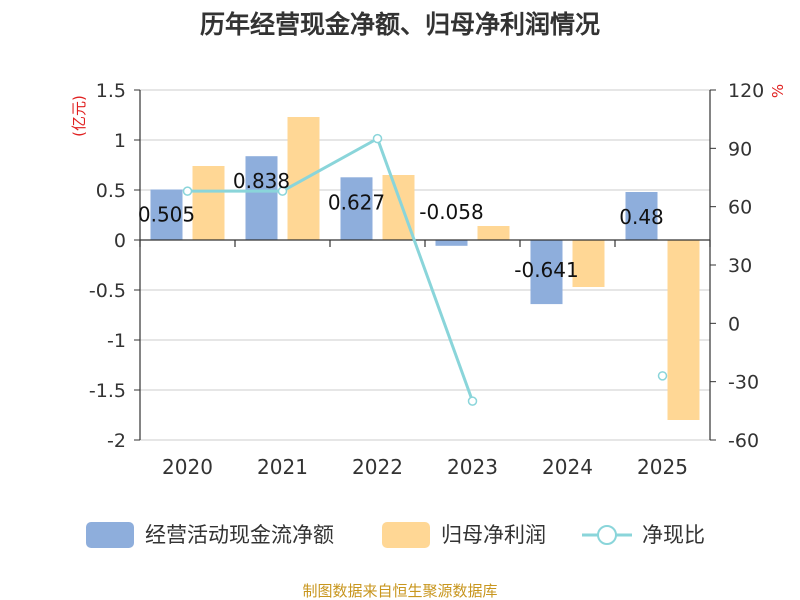 This screenshot has height=600, width=800. Describe the element at coordinates (673, 535) in the screenshot. I see `legend-label-ratio: 净现比` at that location.